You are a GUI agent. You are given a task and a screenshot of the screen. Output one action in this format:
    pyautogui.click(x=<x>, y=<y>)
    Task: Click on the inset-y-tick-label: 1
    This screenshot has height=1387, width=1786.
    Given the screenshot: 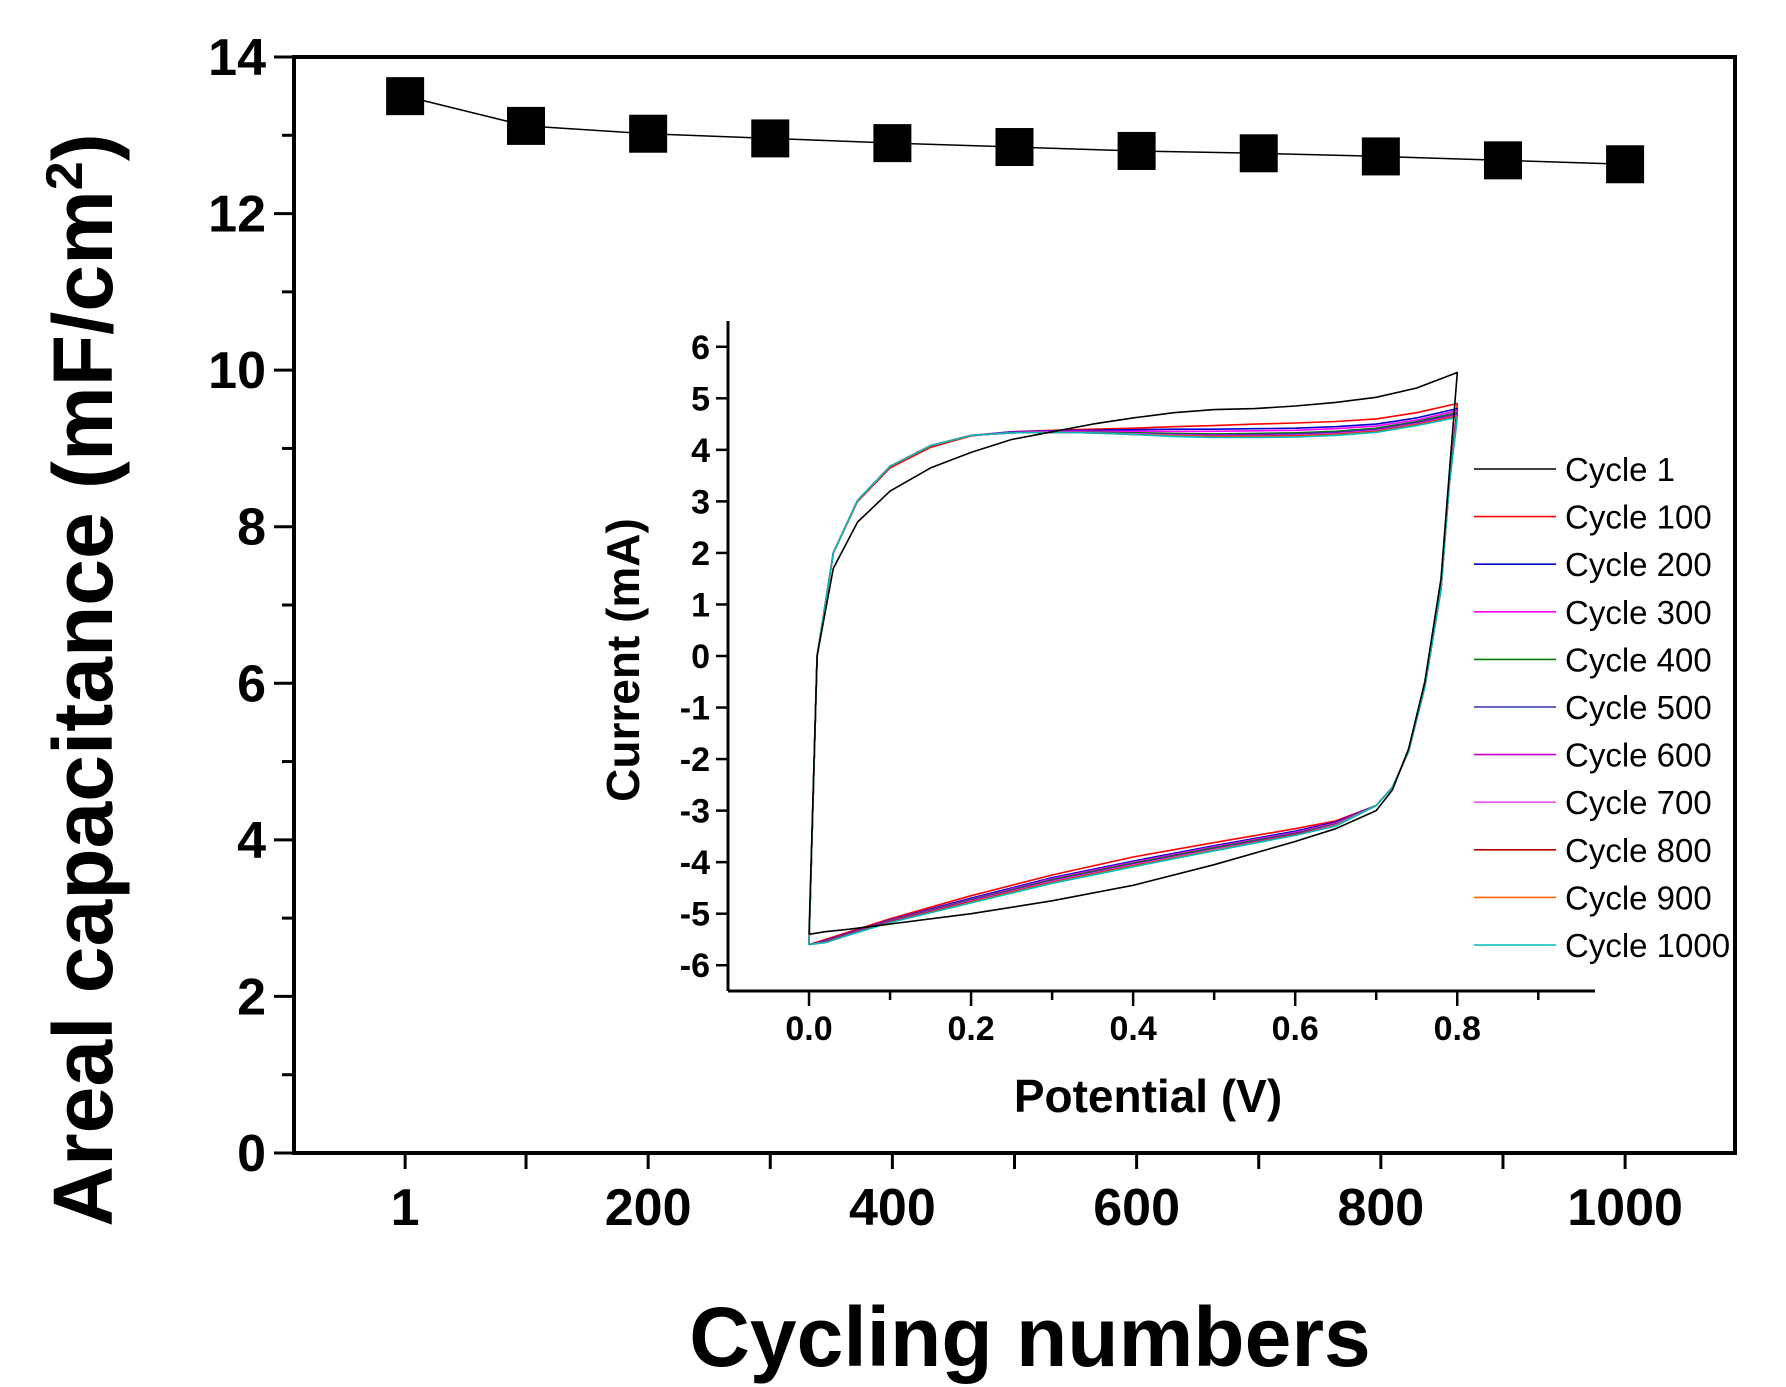 What is the action you would take?
    pyautogui.click(x=700, y=605)
    